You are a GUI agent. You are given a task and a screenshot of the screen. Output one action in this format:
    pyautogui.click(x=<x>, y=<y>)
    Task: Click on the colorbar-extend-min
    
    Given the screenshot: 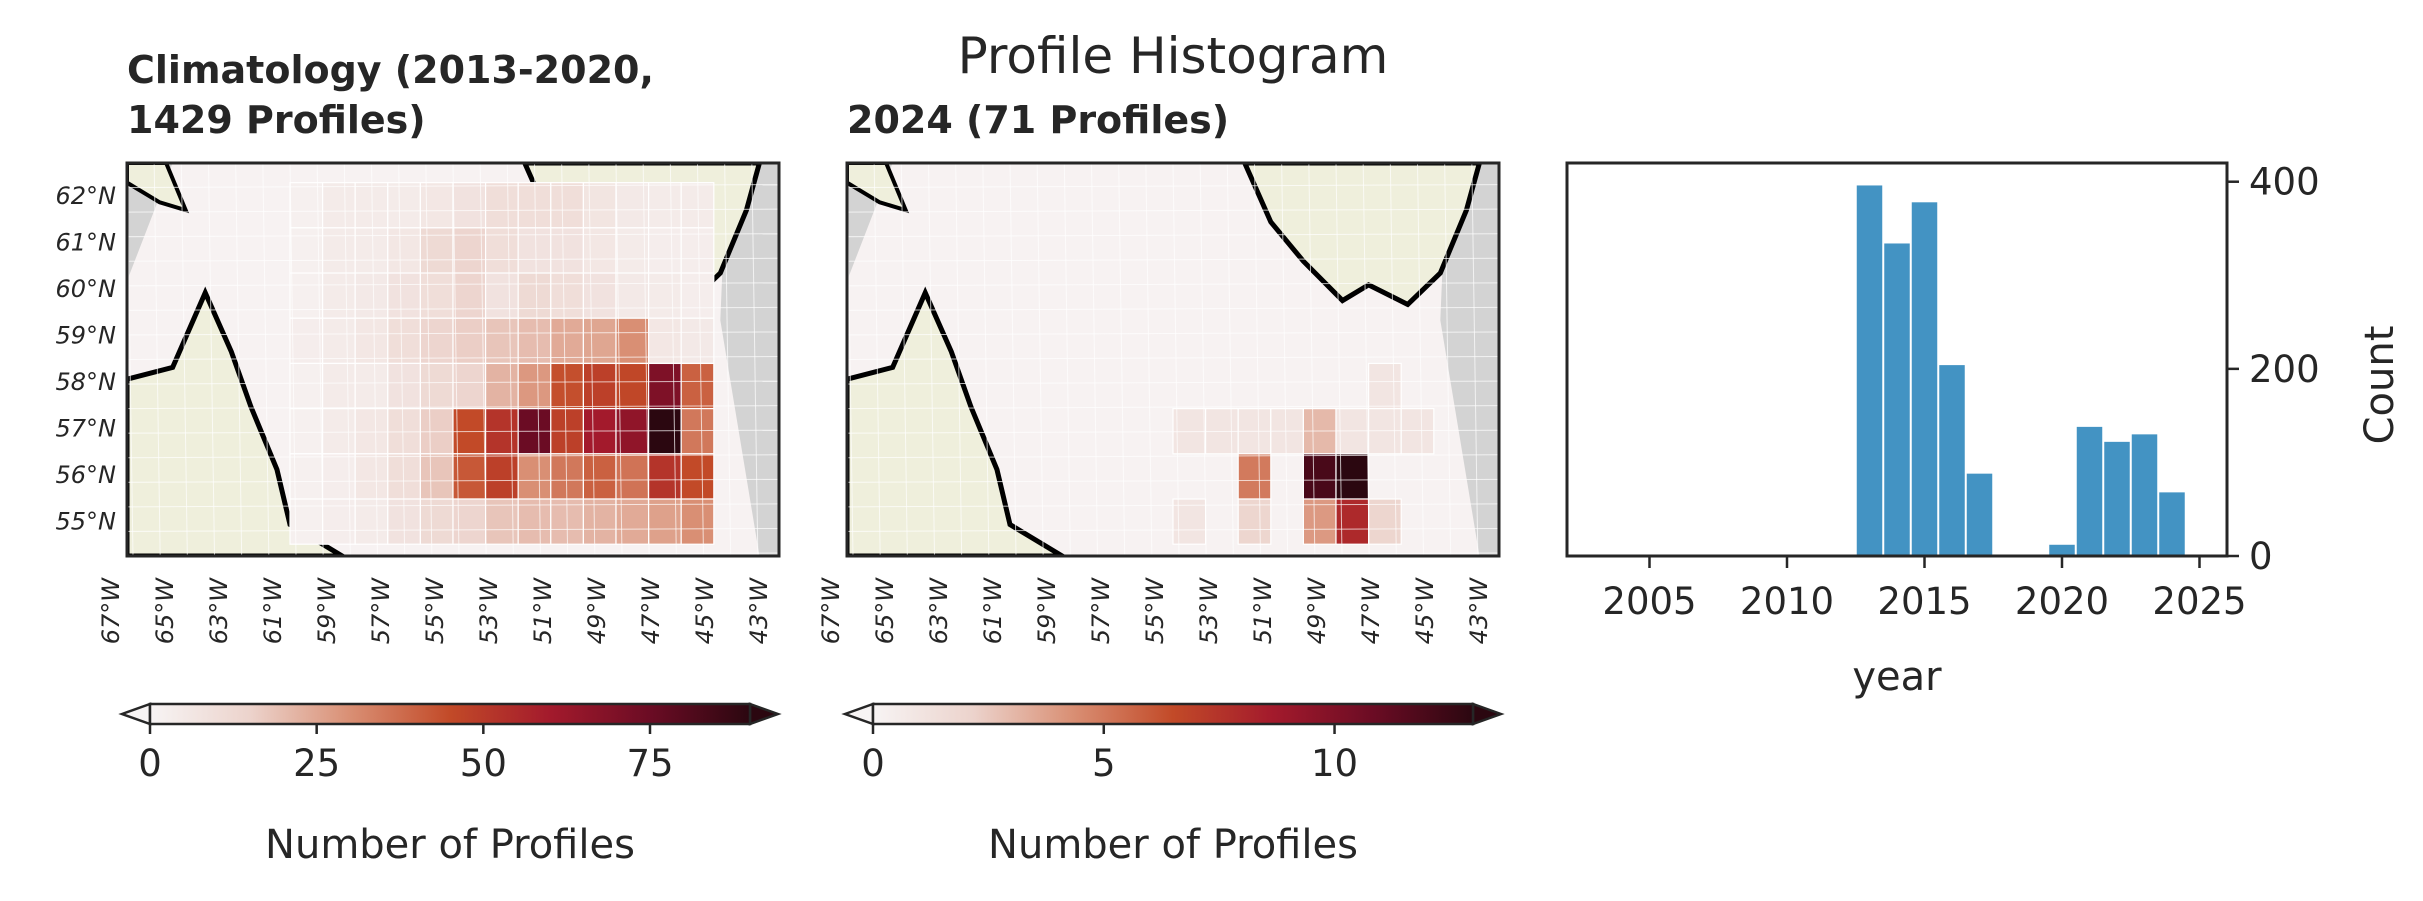 What is the action you would take?
    pyautogui.click(x=858, y=714)
    